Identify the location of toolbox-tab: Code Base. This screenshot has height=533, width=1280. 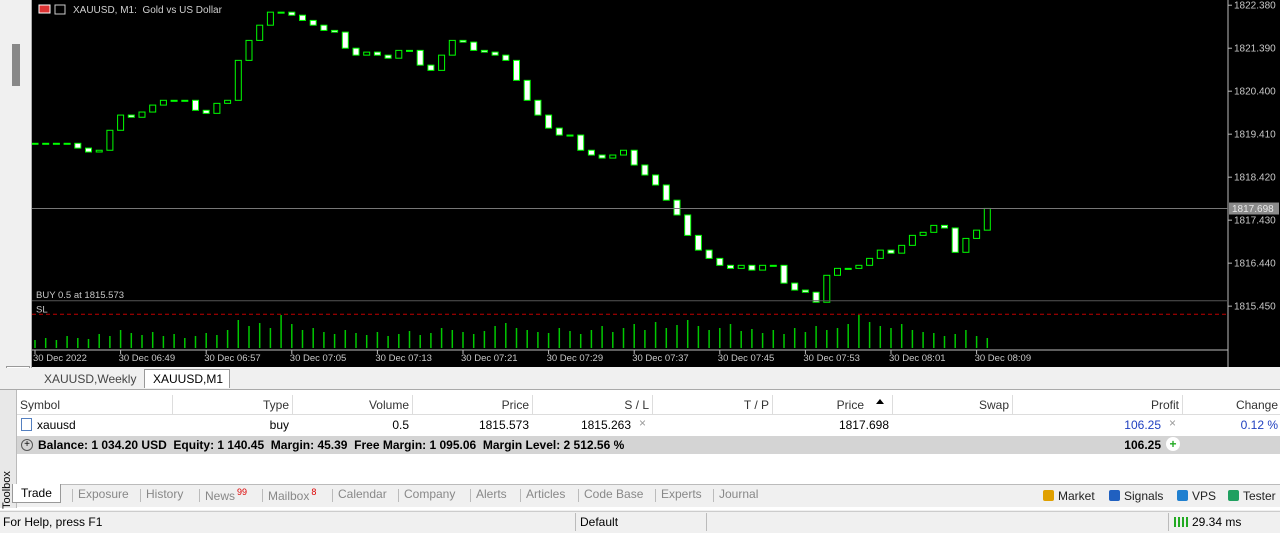
(613, 494).